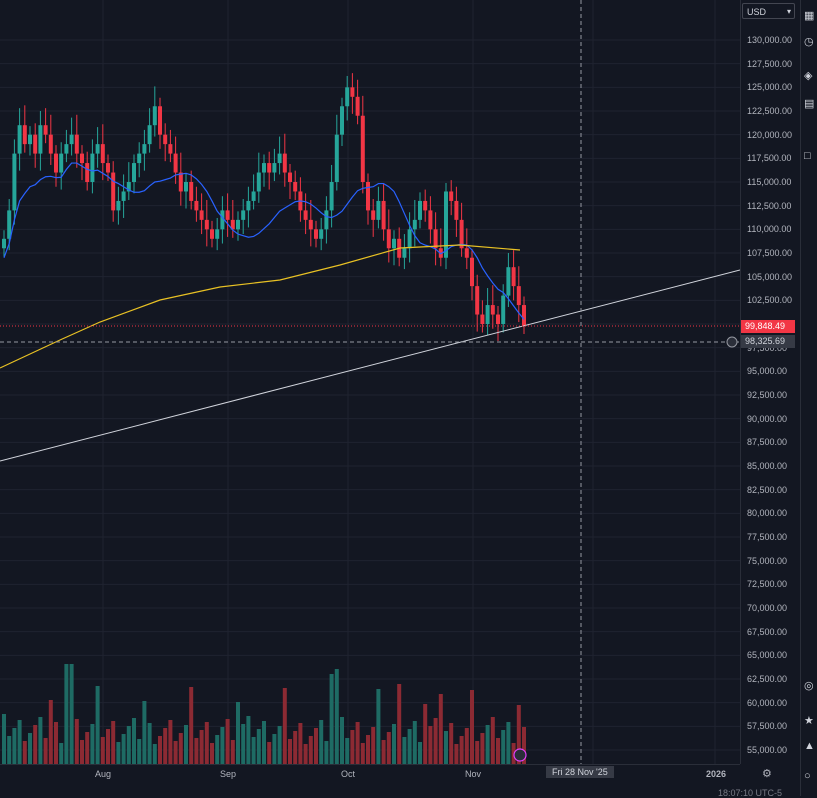 The height and width of the screenshot is (798, 817). Describe the element at coordinates (808, 76) in the screenshot. I see `layers-icon: ◈` at that location.